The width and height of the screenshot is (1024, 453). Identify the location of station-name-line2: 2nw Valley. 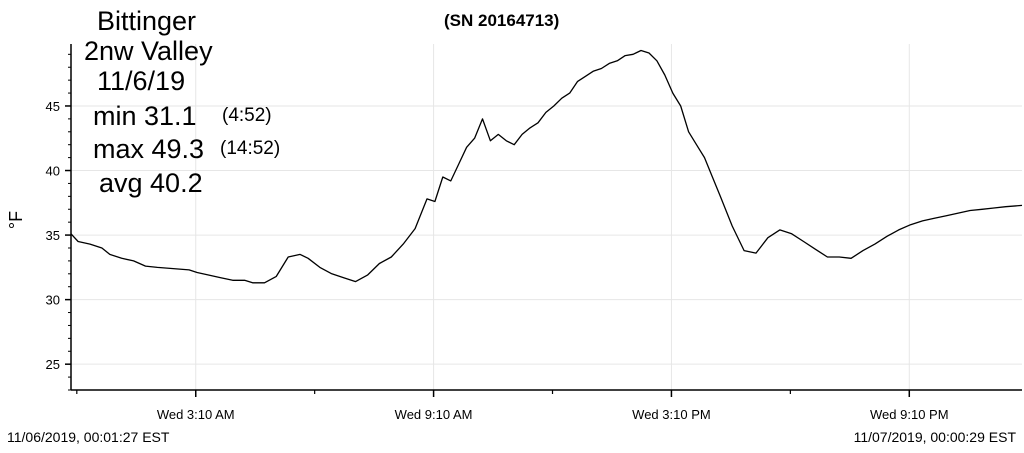
(148, 51).